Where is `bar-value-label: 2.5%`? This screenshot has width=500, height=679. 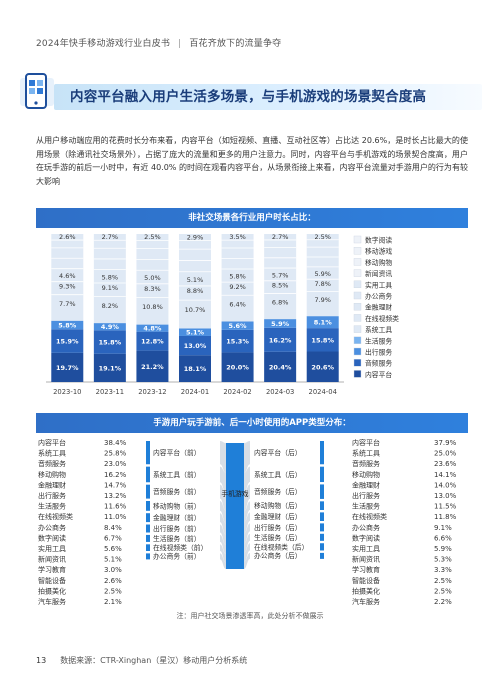 bar-value-label: 2.5% is located at coordinates (322, 237).